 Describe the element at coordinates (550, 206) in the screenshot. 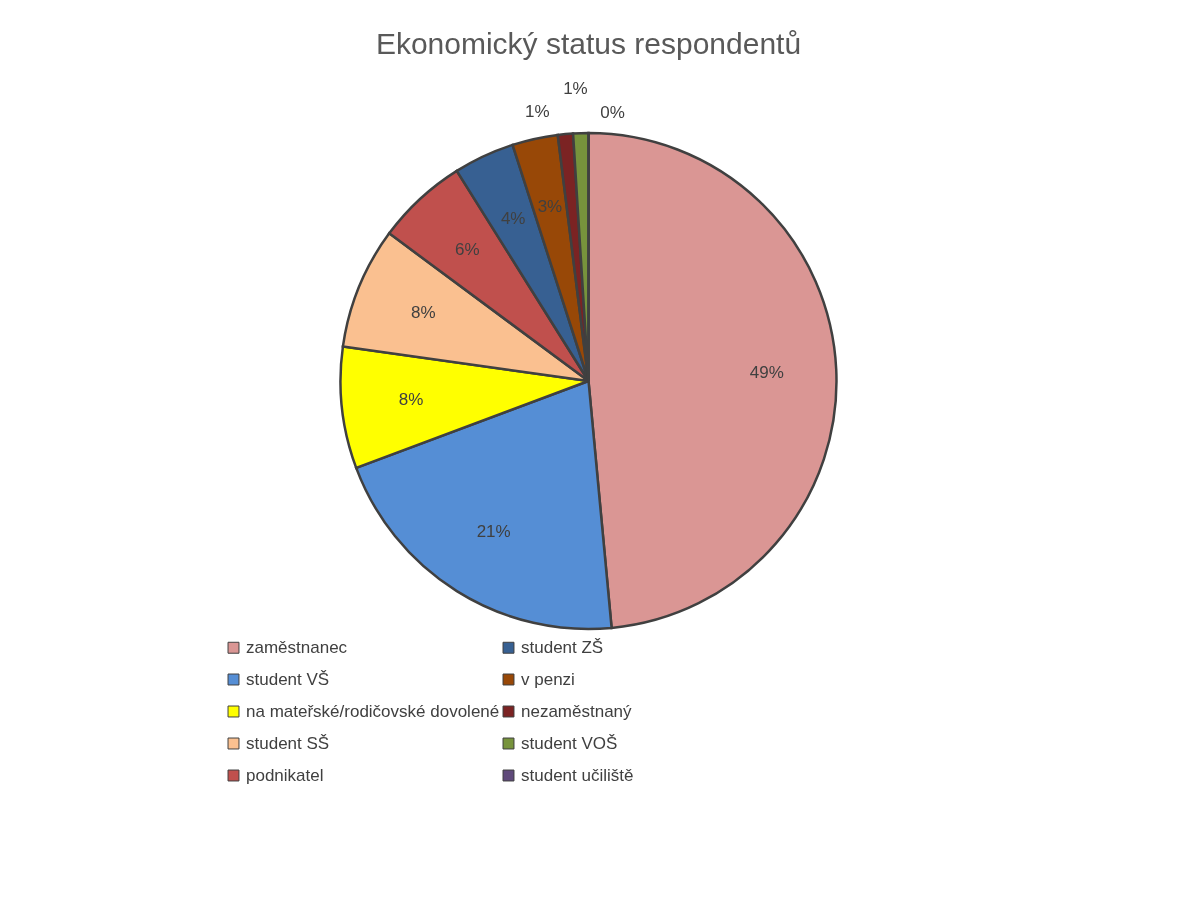

I see `data-label: 3%` at that location.